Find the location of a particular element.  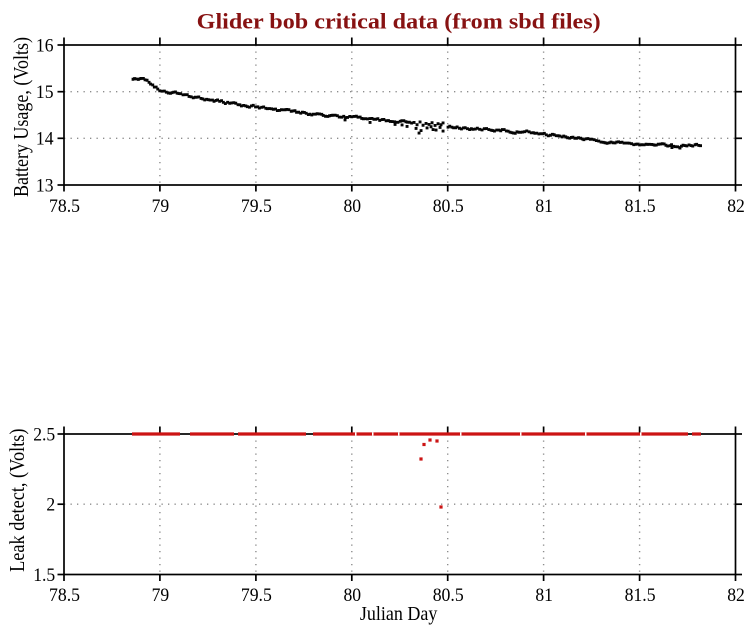

svg-text: 2 is located at coordinates (50, 505).